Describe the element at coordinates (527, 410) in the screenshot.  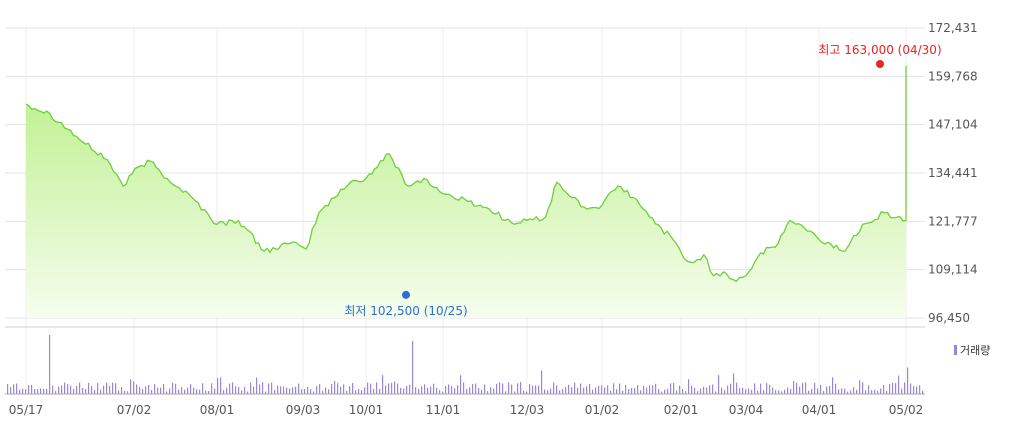
I see `date-tick-label: 12/03` at that location.